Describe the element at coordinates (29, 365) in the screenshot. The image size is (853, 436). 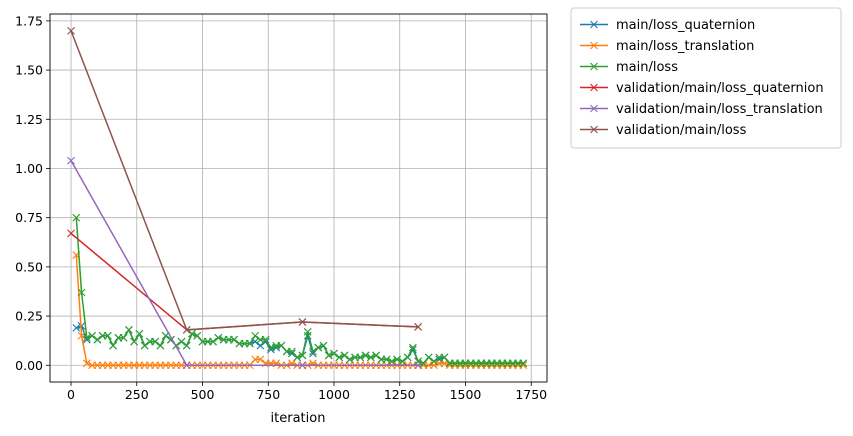
I see `y-tick-label: 0.00` at that location.